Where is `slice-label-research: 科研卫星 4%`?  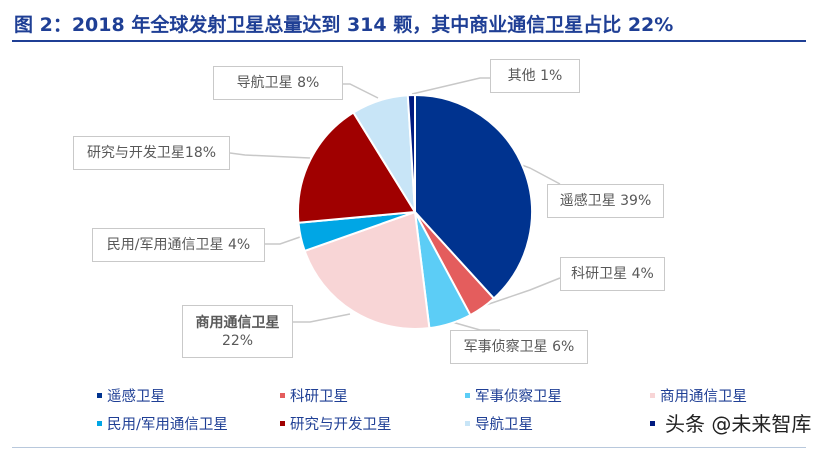
slice-label-research: 科研卫星 4% is located at coordinates (612, 274).